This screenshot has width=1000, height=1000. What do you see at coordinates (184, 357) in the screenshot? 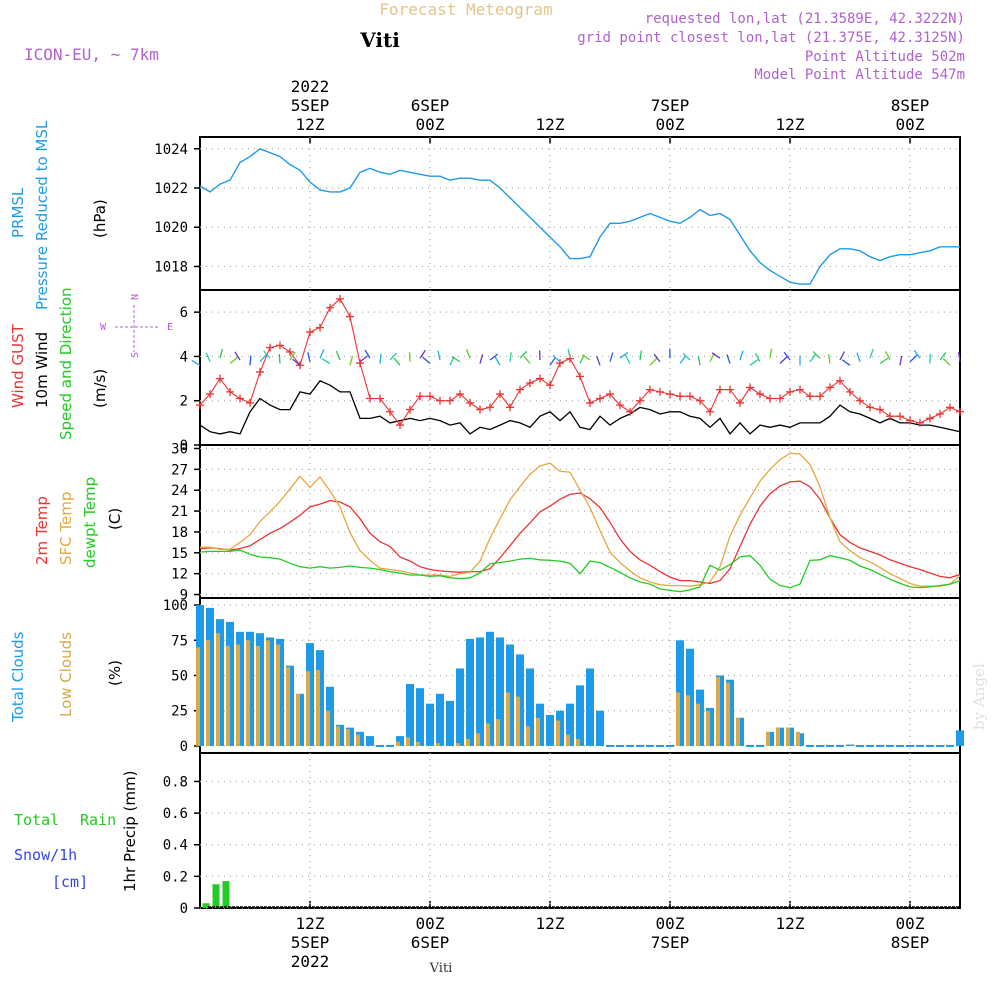
I see `wind-ytick-label: 4` at bounding box center [184, 357].